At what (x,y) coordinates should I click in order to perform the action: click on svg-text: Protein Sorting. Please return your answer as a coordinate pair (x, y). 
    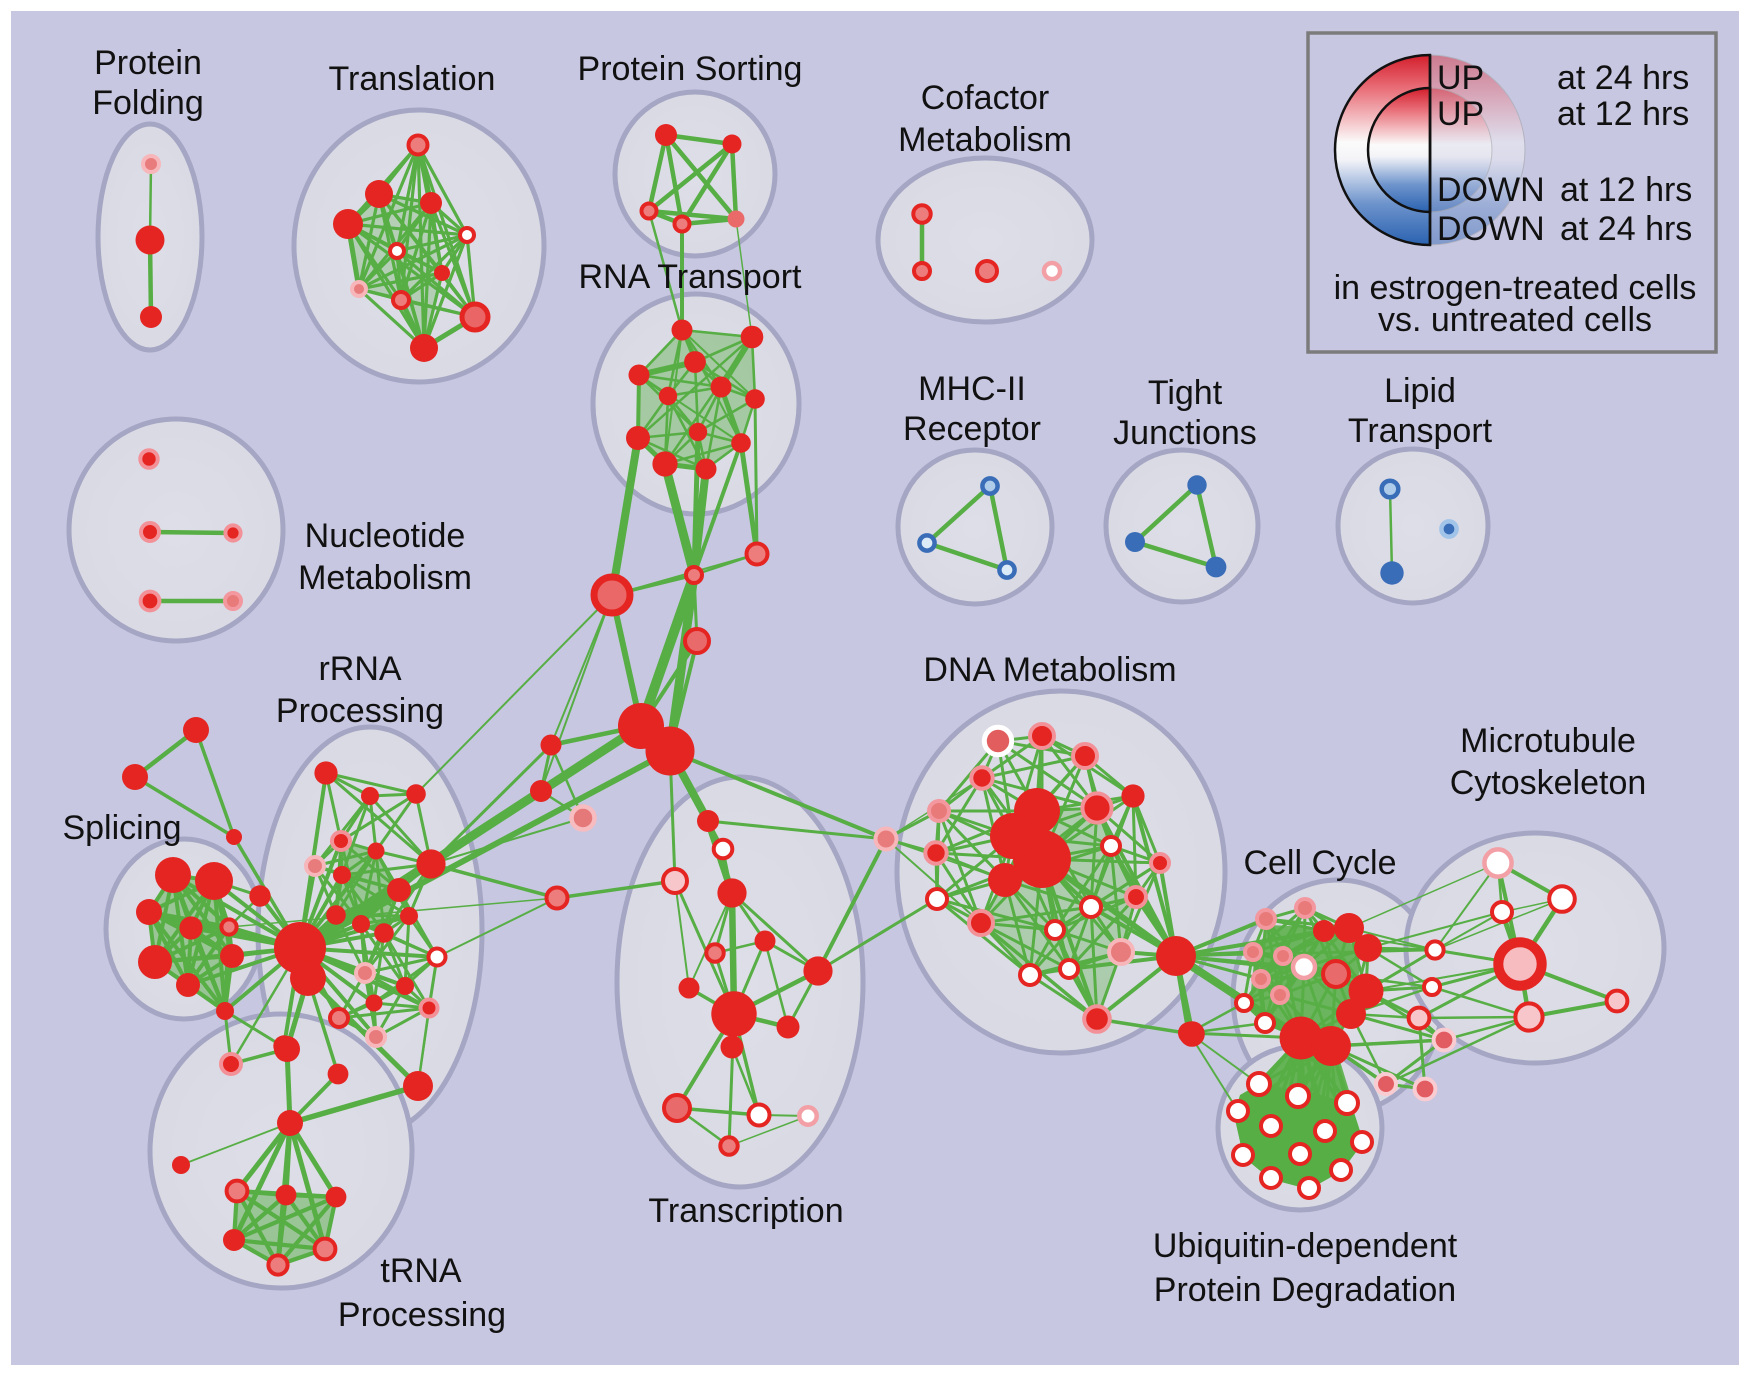
    Looking at the image, I should click on (690, 69).